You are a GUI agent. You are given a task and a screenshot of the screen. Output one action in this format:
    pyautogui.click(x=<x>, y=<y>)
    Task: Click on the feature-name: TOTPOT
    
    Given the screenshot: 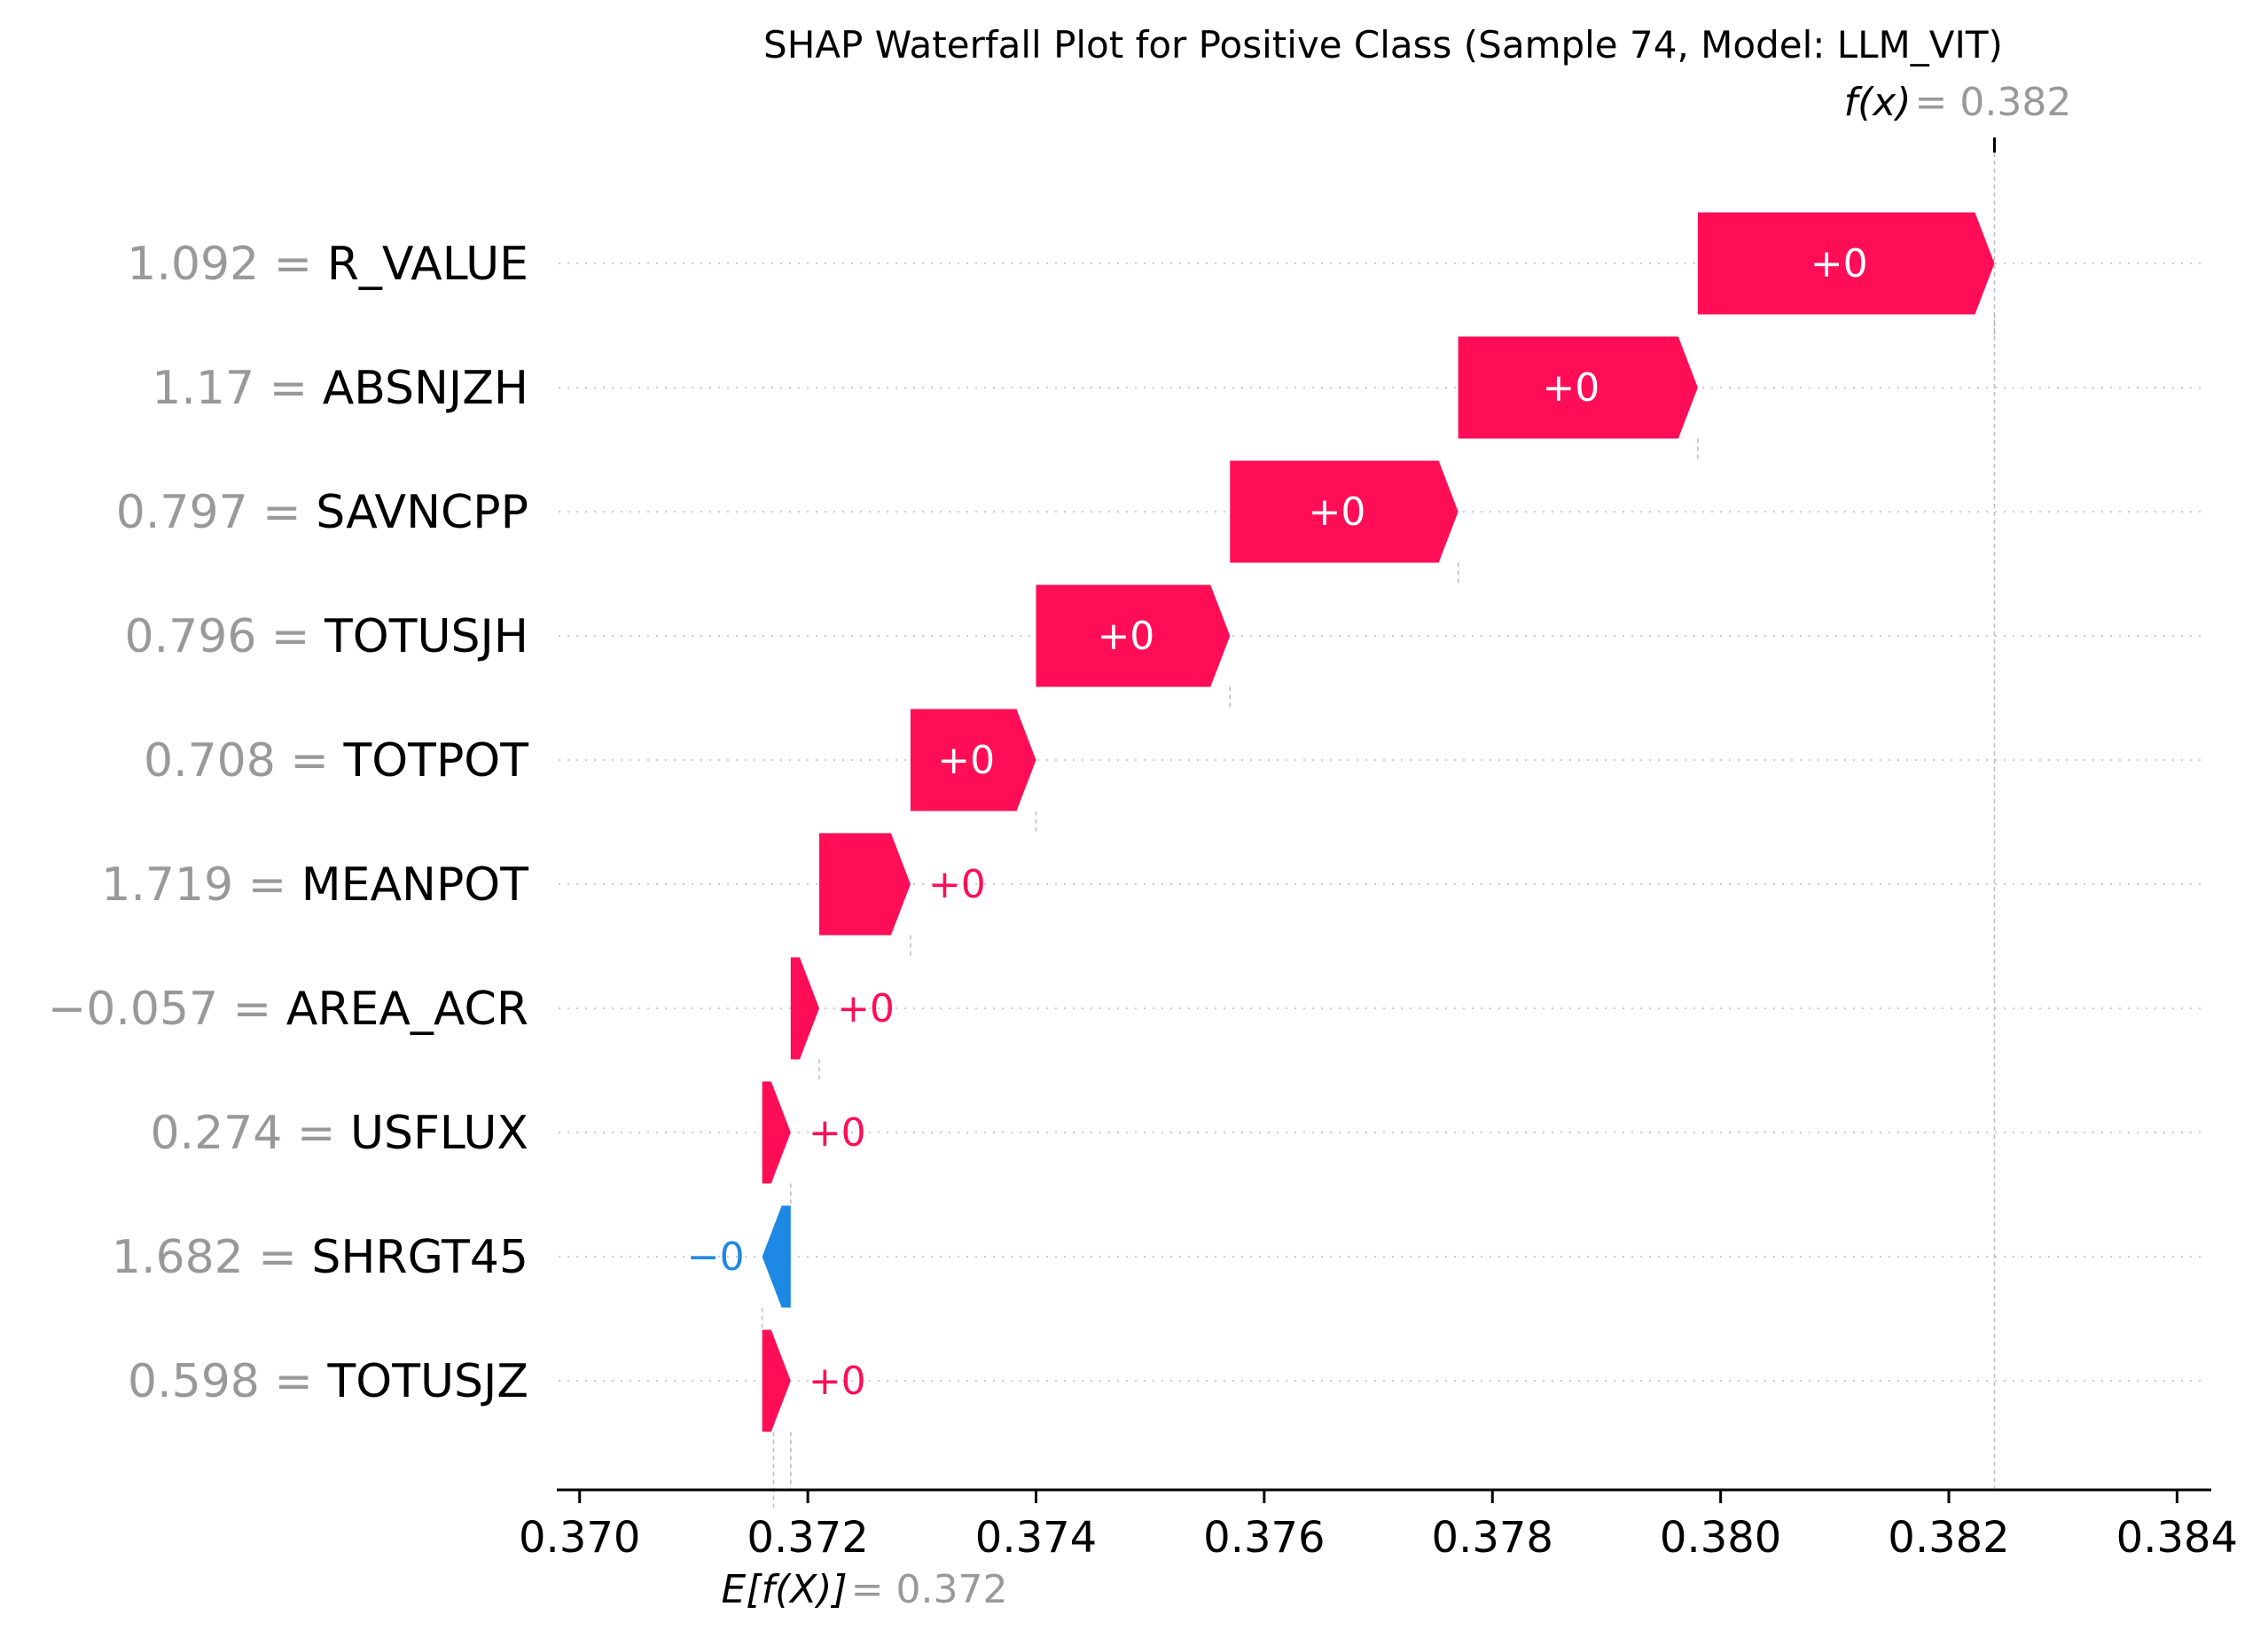 What is the action you would take?
    pyautogui.click(x=435, y=761)
    